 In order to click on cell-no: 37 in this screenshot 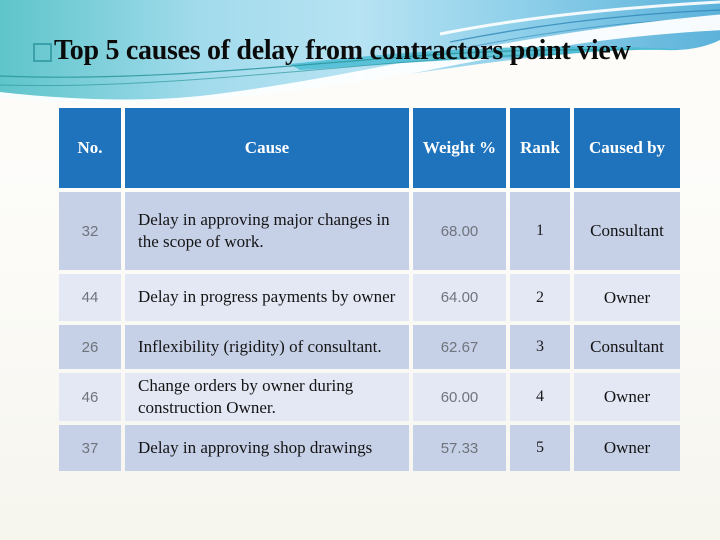, I will do `click(90, 448)`.